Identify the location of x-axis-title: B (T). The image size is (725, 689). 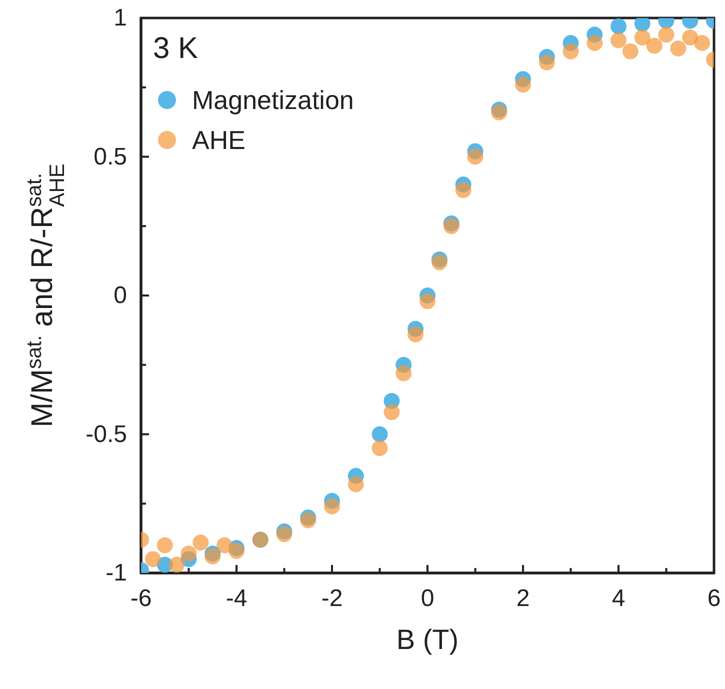
(427, 639).